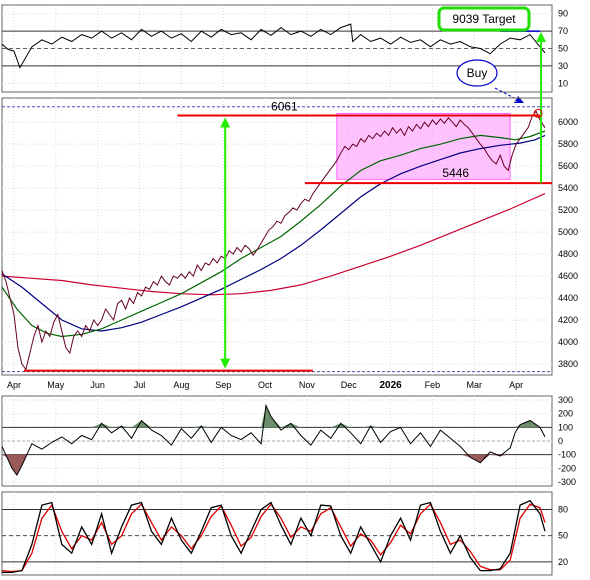  I want to click on stochastic-fast-line, so click(274, 536).